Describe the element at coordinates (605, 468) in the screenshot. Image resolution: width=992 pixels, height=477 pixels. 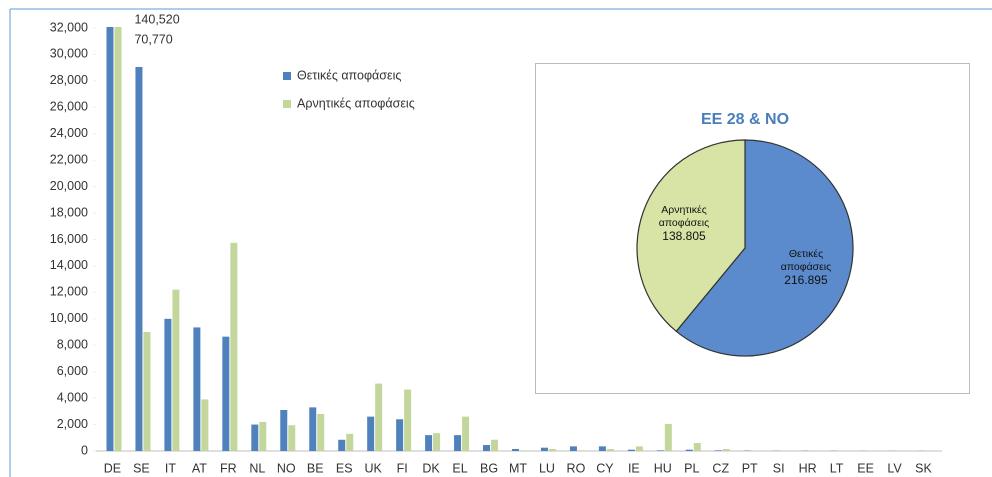
I see `x-tick-label: CY` at that location.